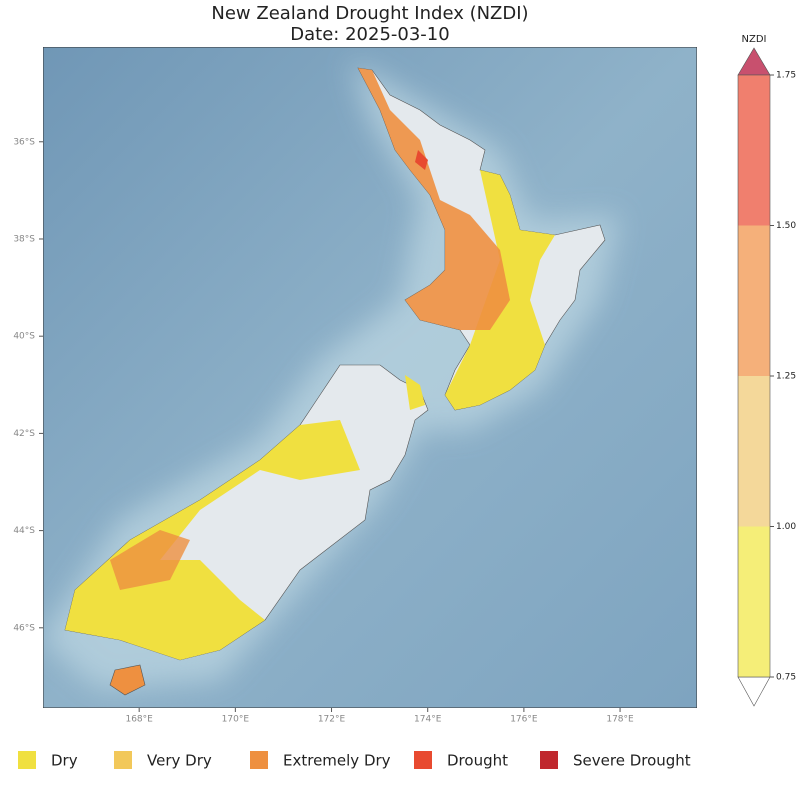 This screenshot has width=802, height=786. I want to click on y-tick-label: 36°S, so click(24, 142).